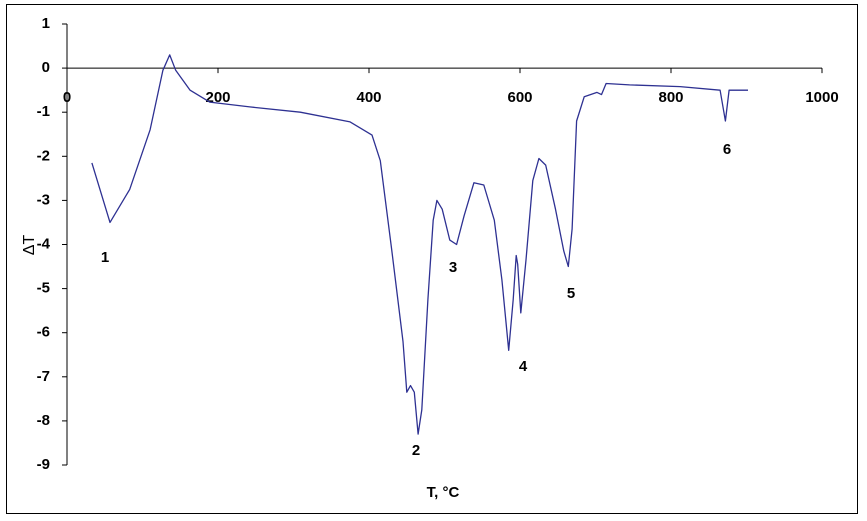 Image resolution: width=867 pixels, height=521 pixels. I want to click on y-tick-label: -9, so click(43, 464).